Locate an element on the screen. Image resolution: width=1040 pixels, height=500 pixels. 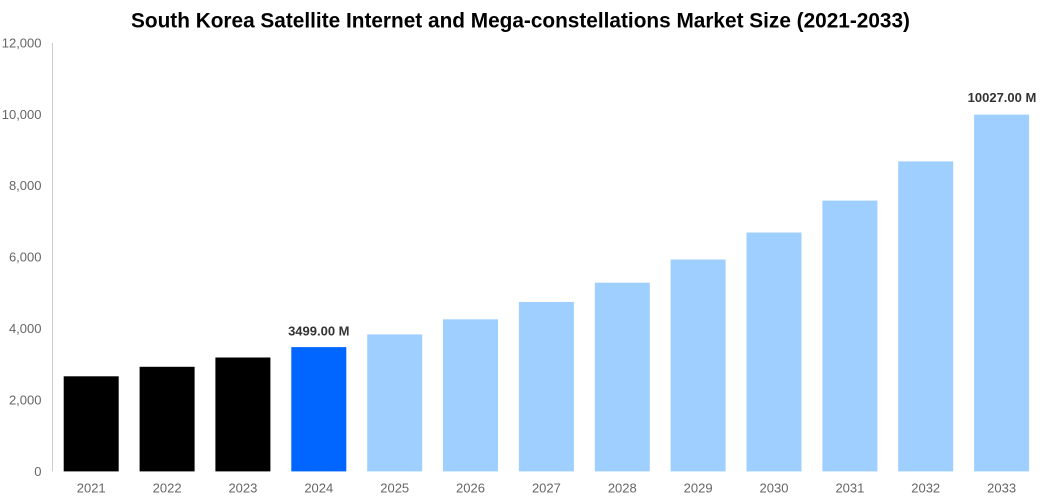
svg-text: 2031 is located at coordinates (849, 488).